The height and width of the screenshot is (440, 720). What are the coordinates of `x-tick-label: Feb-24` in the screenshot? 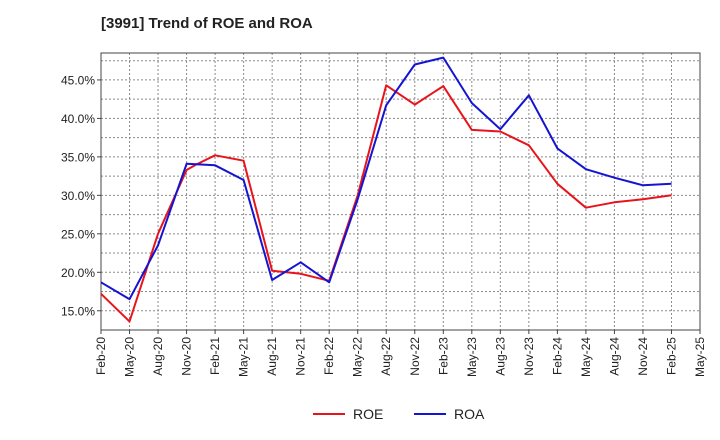 It's located at (557, 356).